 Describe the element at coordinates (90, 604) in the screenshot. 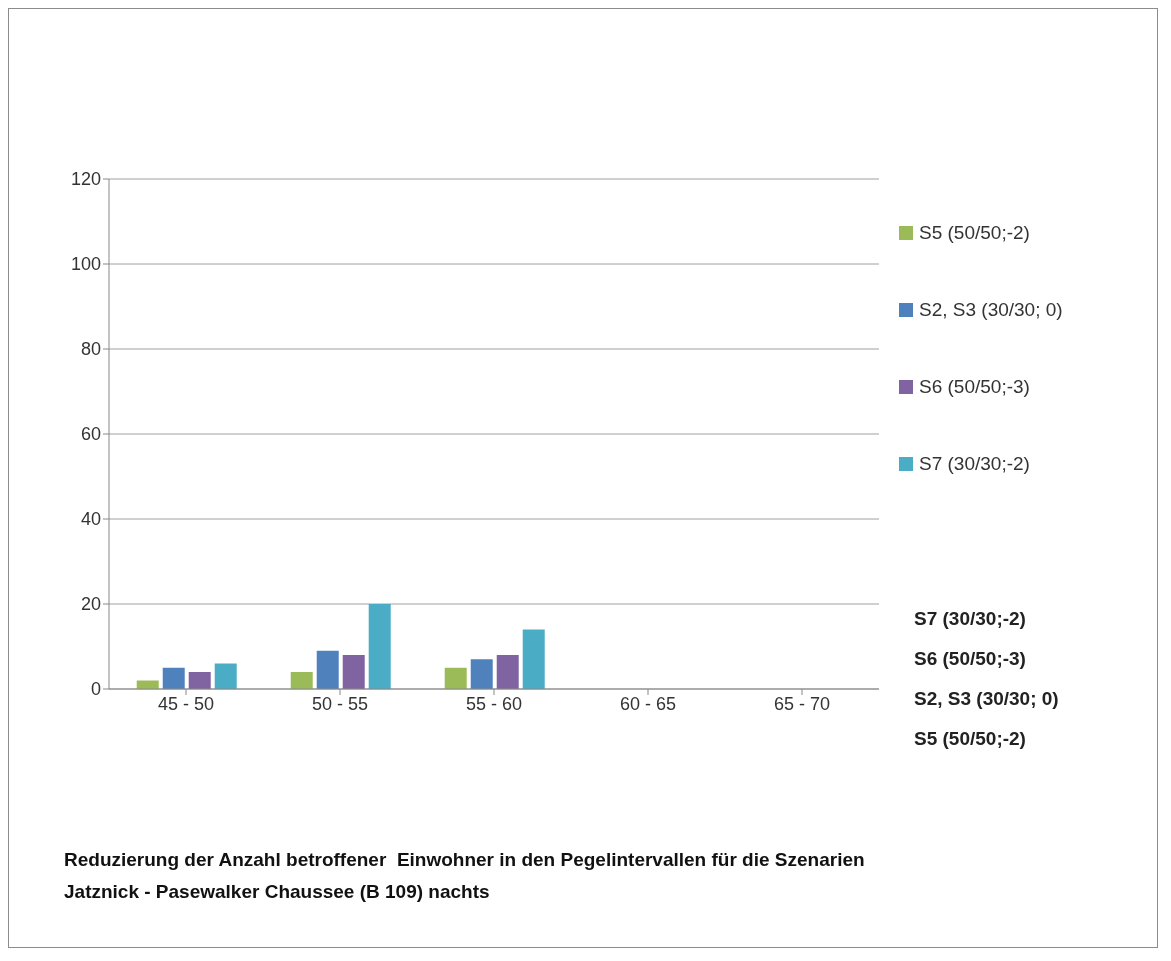

I see `y-tick-label: 20` at that location.